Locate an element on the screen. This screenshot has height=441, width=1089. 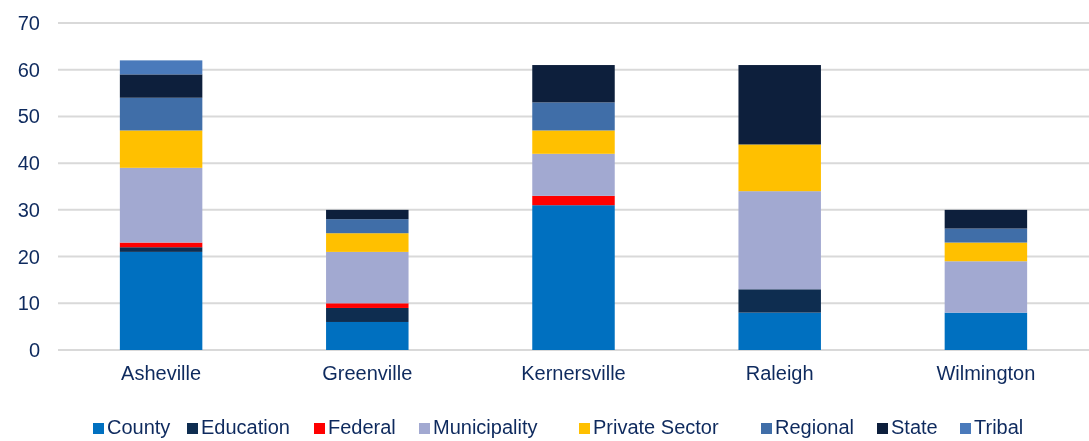
x-tick-label: Wilmington is located at coordinates (986, 373).